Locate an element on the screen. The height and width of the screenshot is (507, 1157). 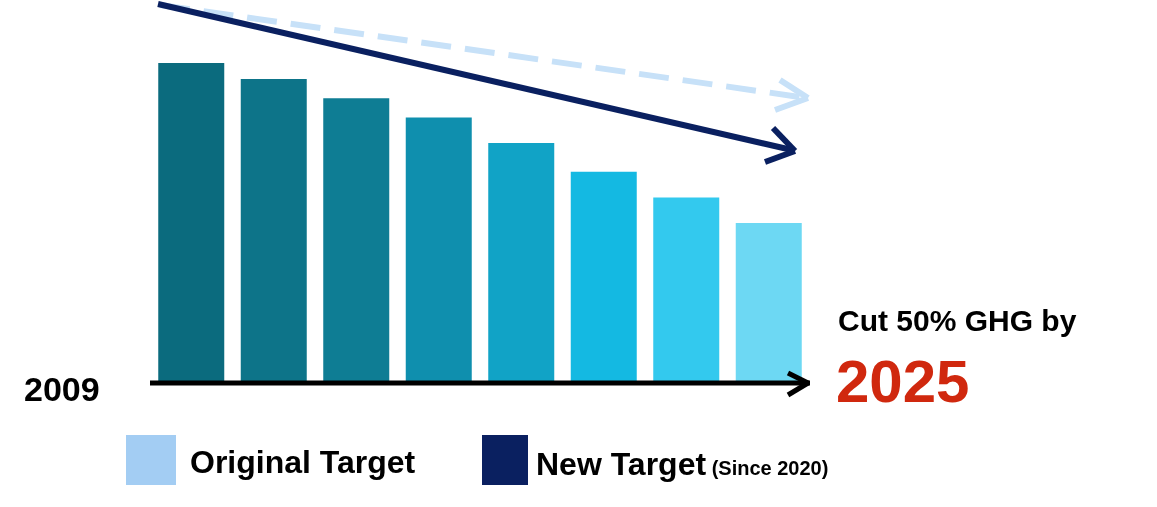
text: Original Target is located at coordinates (303, 462).